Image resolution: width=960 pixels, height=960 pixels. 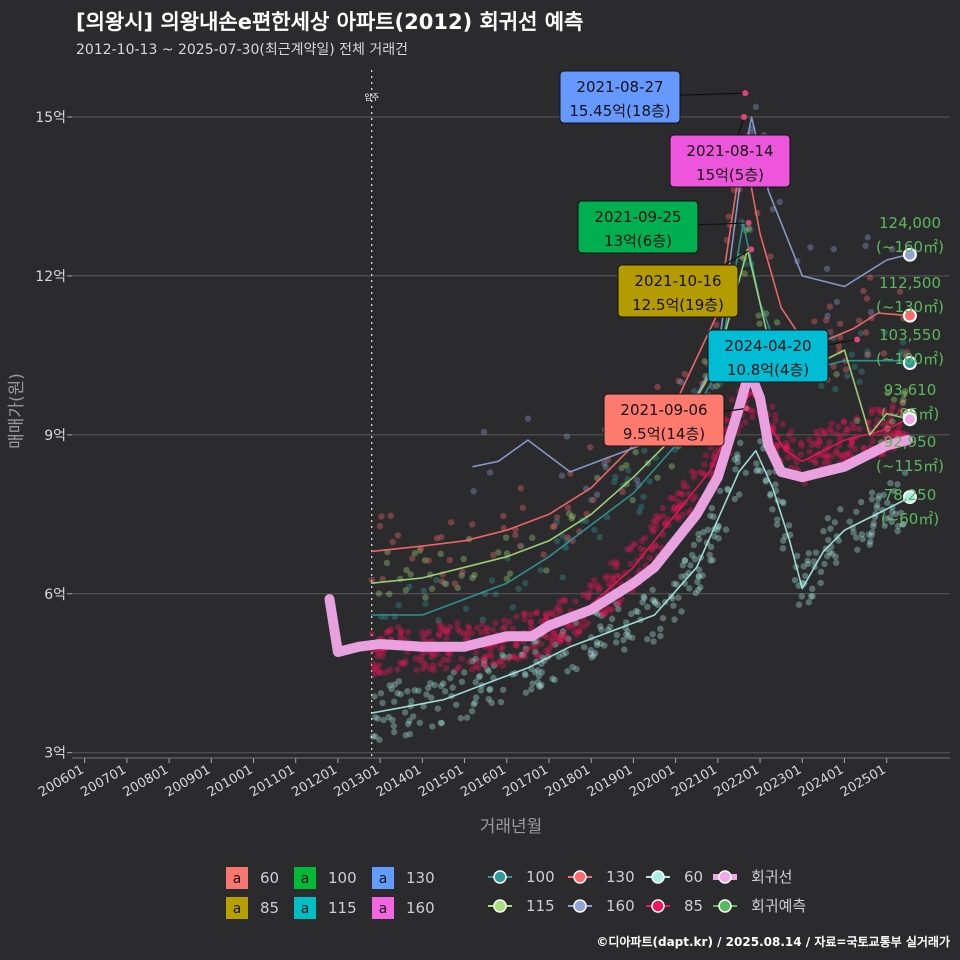 What do you see at coordinates (383, 908) in the screenshot?
I see `legend-area-swatch` at bounding box center [383, 908].